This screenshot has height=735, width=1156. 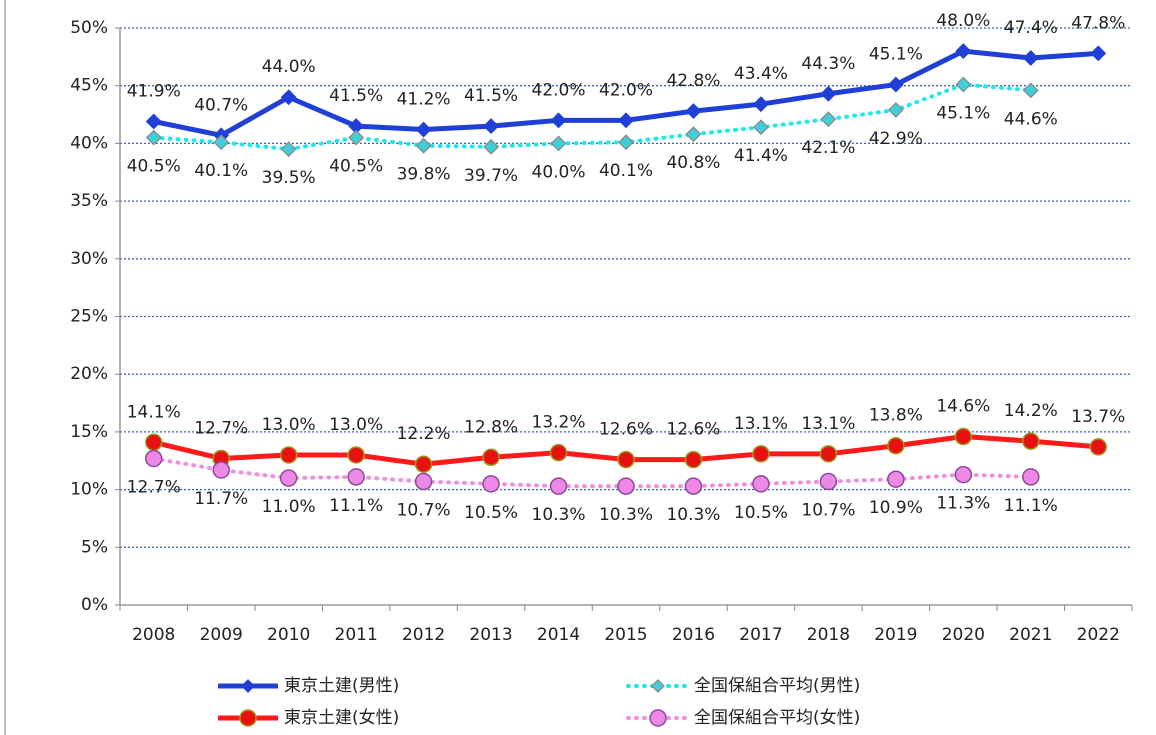 I want to click on value-label: 42.0%, so click(x=559, y=90).